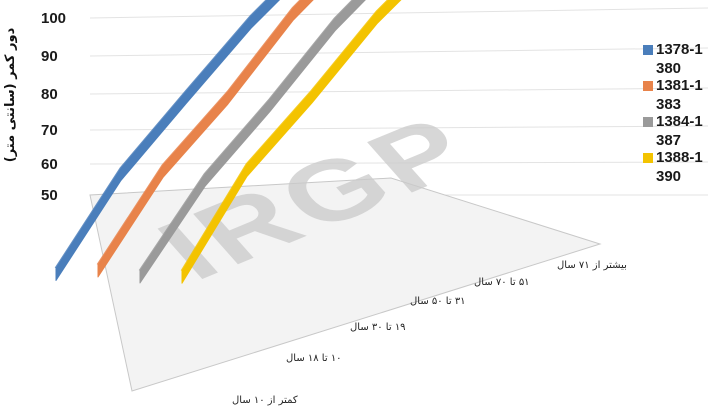 This screenshot has height=416, width=709. I want to click on legend-label: 1378-1380, so click(679, 59).